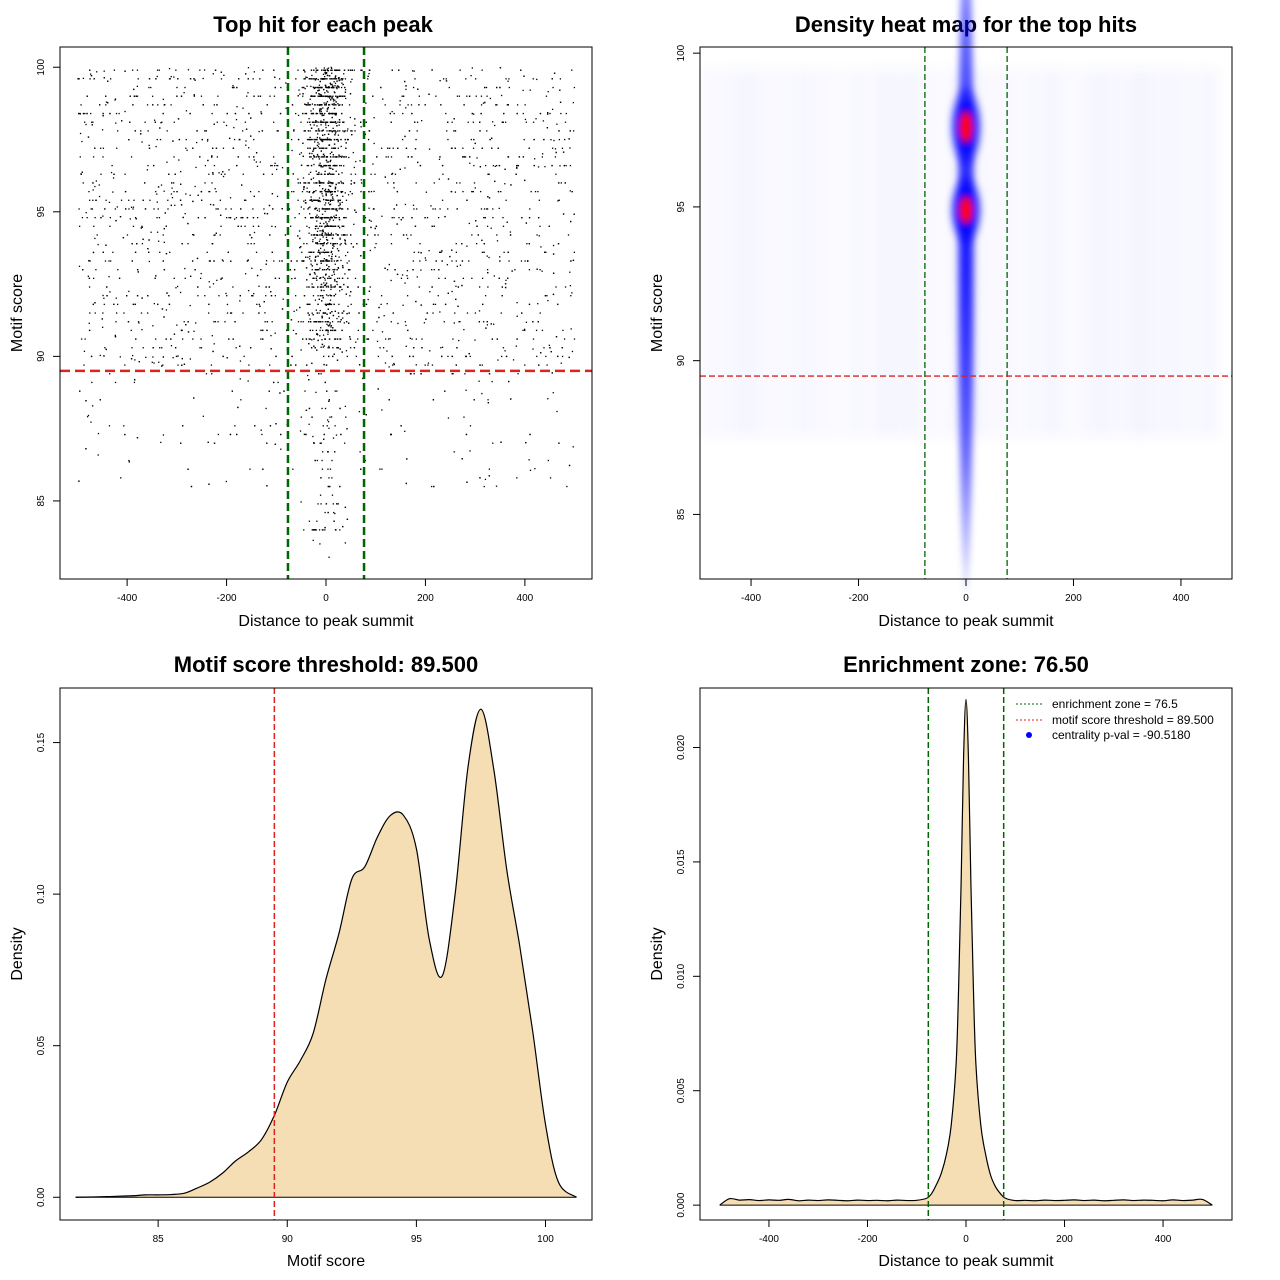 The height and width of the screenshot is (1280, 1280). I want to click on x-tick-label: 0, so click(966, 598).